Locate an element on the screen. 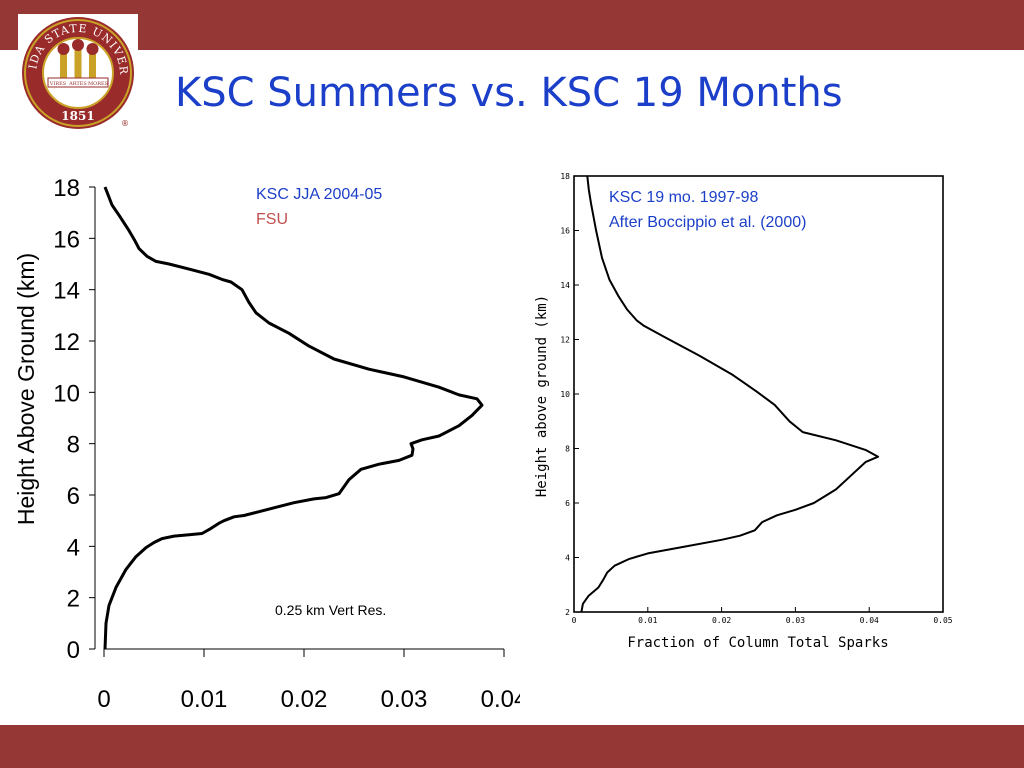 This screenshot has height=768, width=1024. svg-text: ARTES is located at coordinates (77, 84).